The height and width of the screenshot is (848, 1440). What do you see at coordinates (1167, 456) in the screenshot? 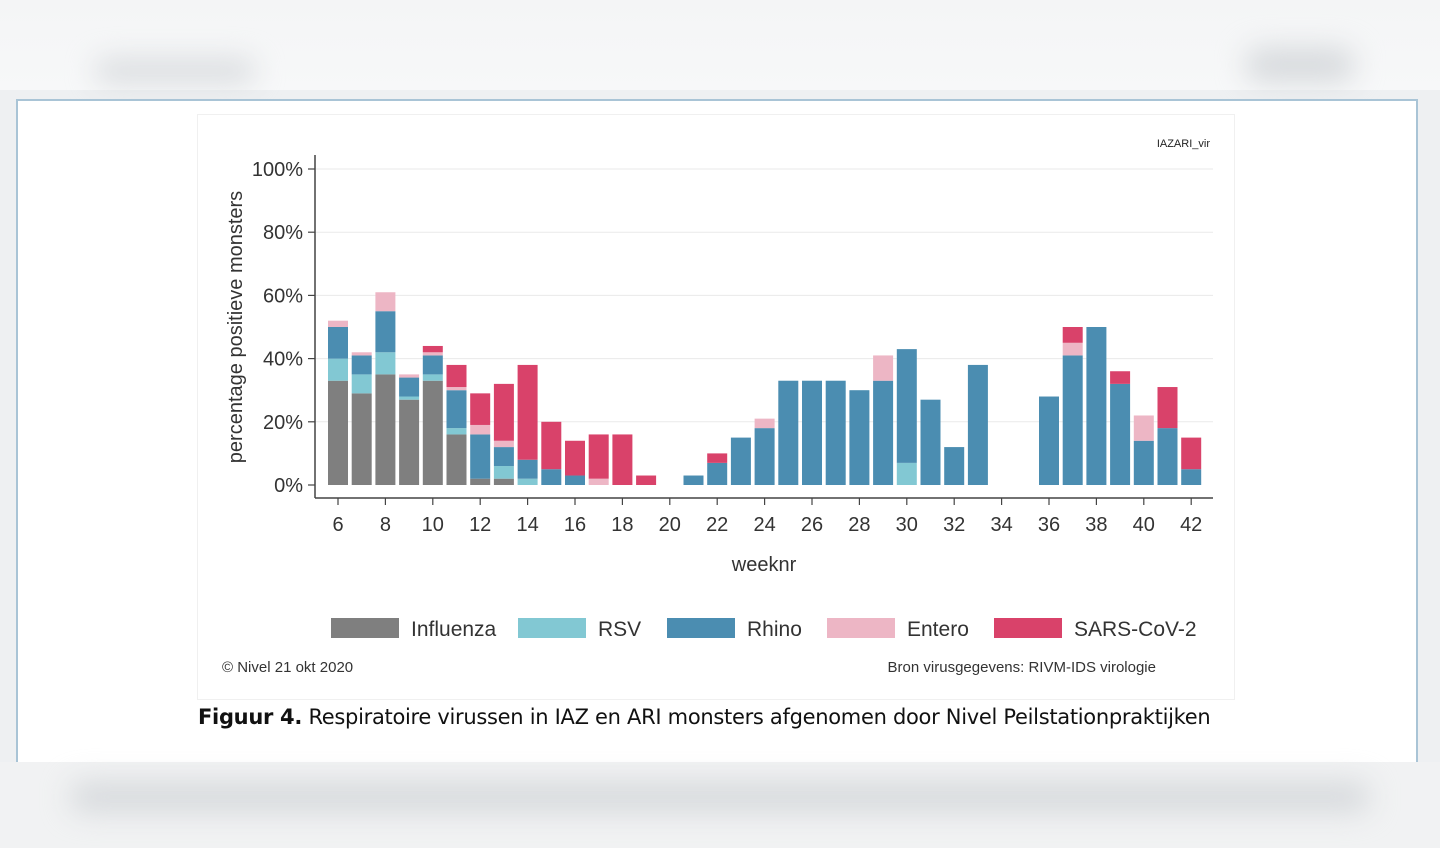
I see `bar-week-41-rhino` at bounding box center [1167, 456].